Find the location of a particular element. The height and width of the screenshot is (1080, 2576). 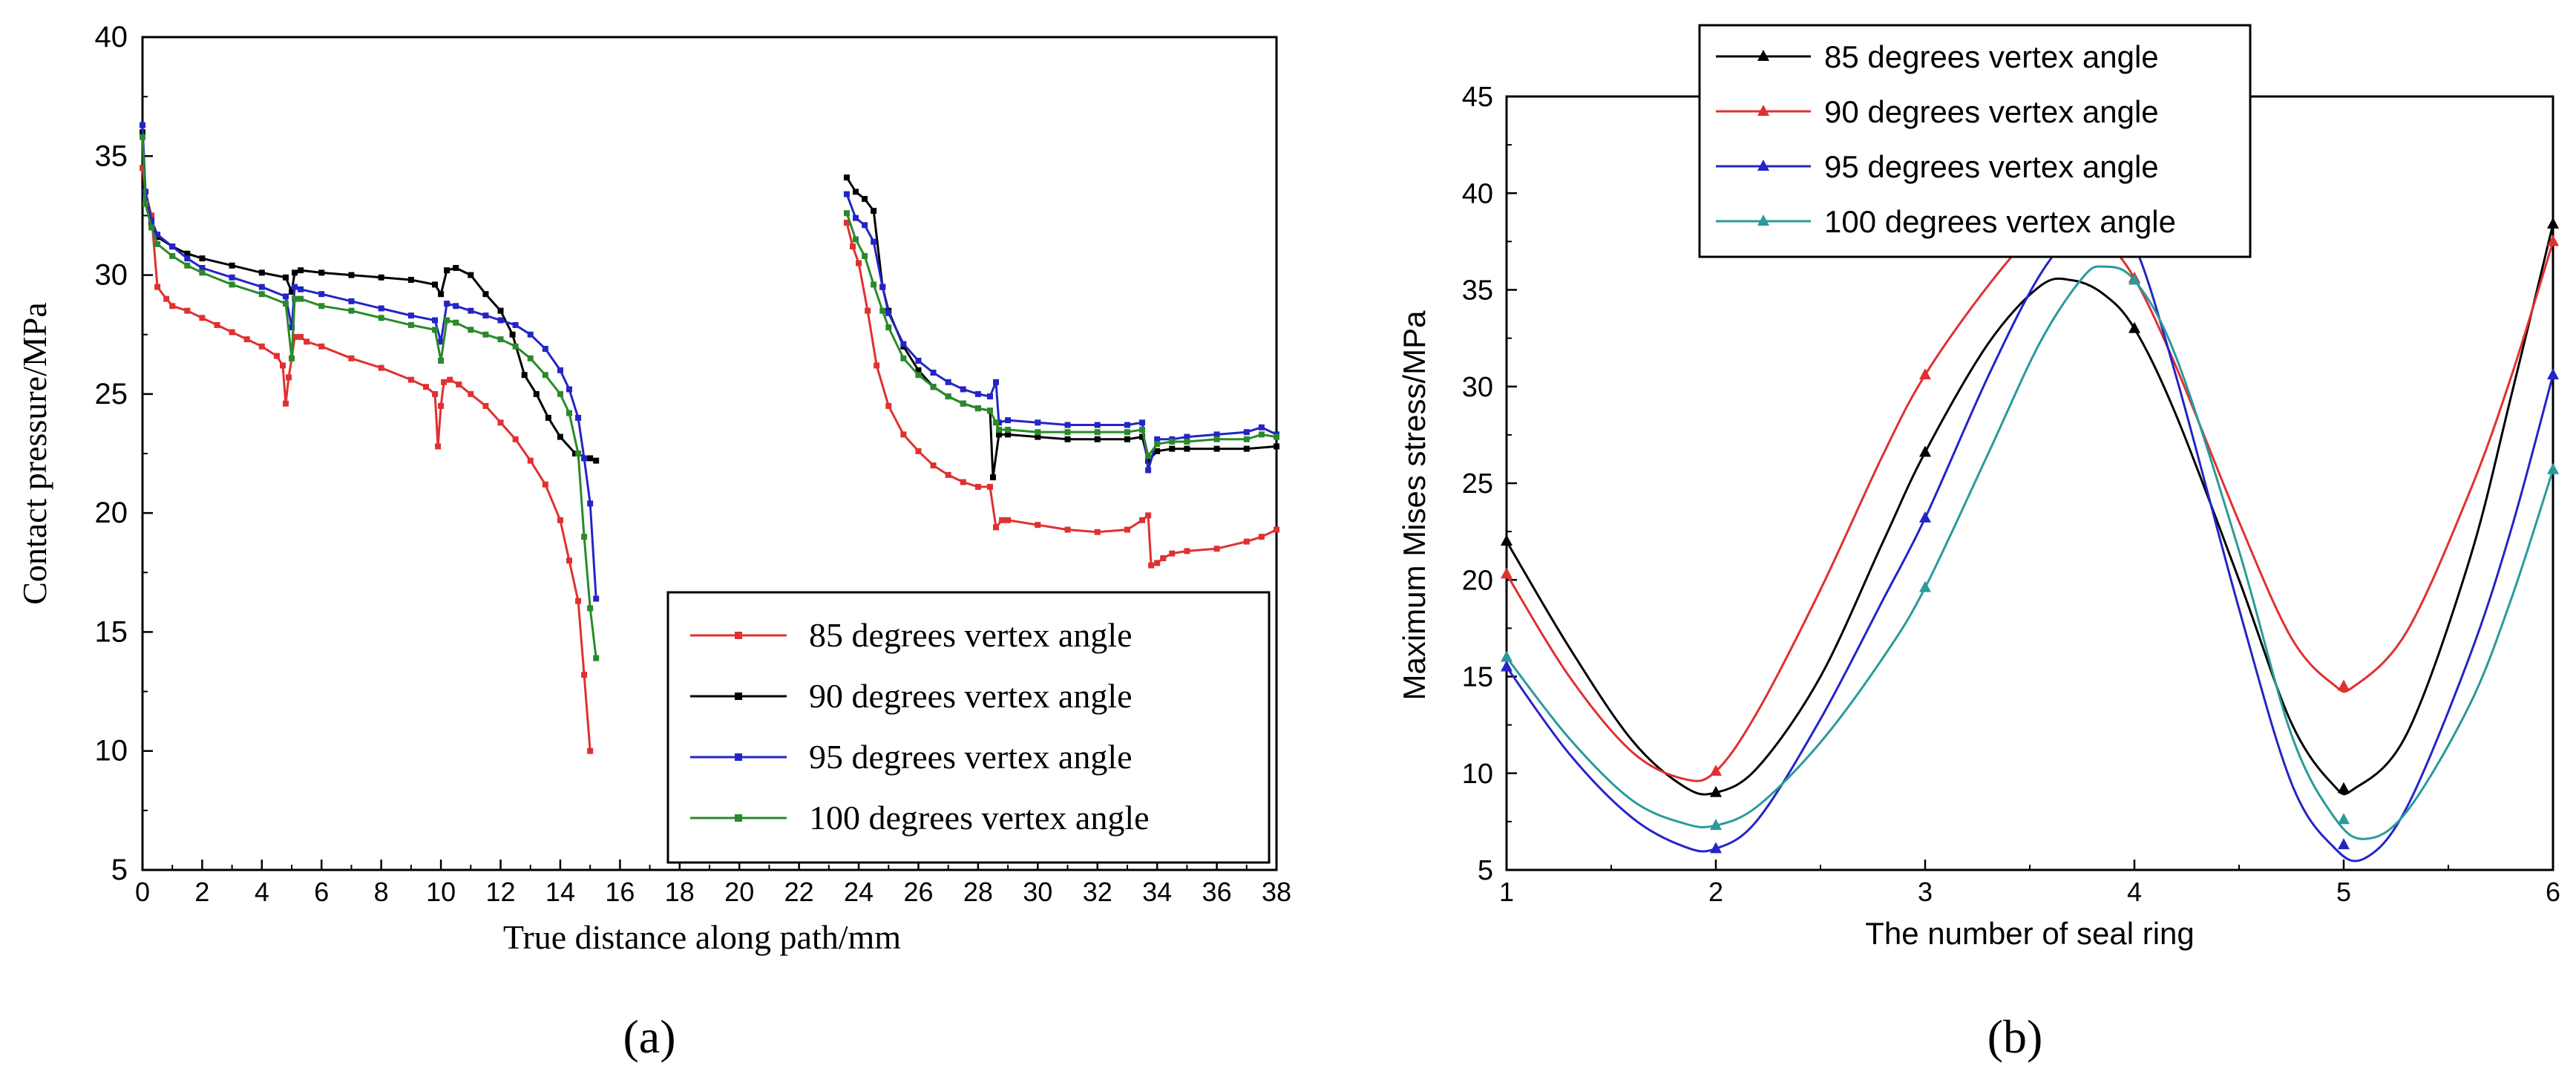

x-tick-label: 14 is located at coordinates (560, 892).